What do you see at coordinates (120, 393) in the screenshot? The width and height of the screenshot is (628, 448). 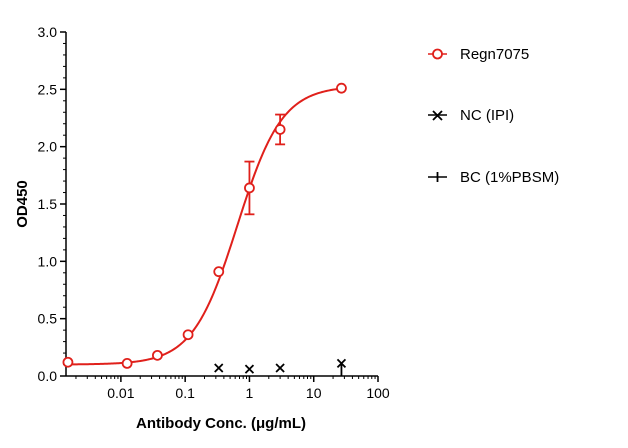 I see `x-tick-label: 0.01` at bounding box center [120, 393].